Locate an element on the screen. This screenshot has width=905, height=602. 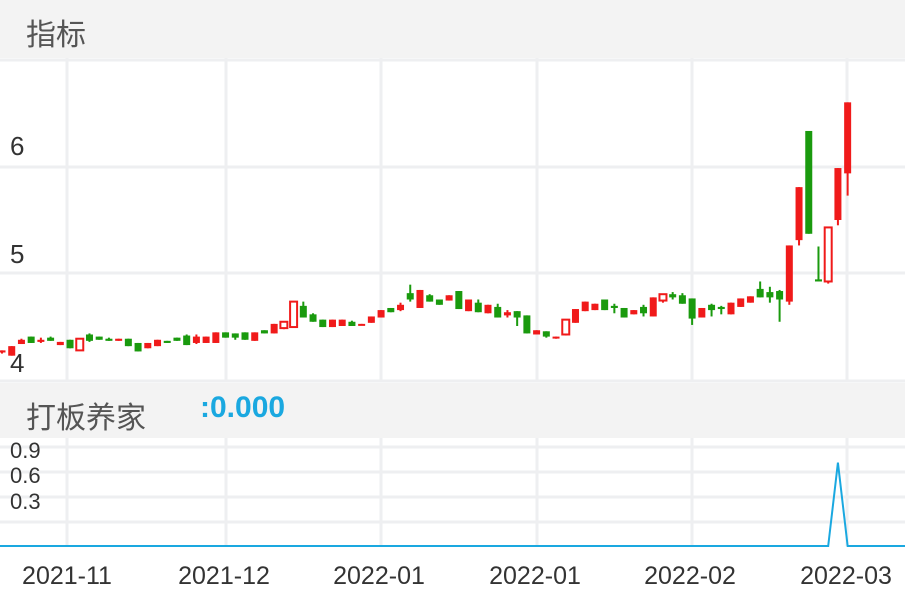
indicator-chart is located at coordinates (452, 504).